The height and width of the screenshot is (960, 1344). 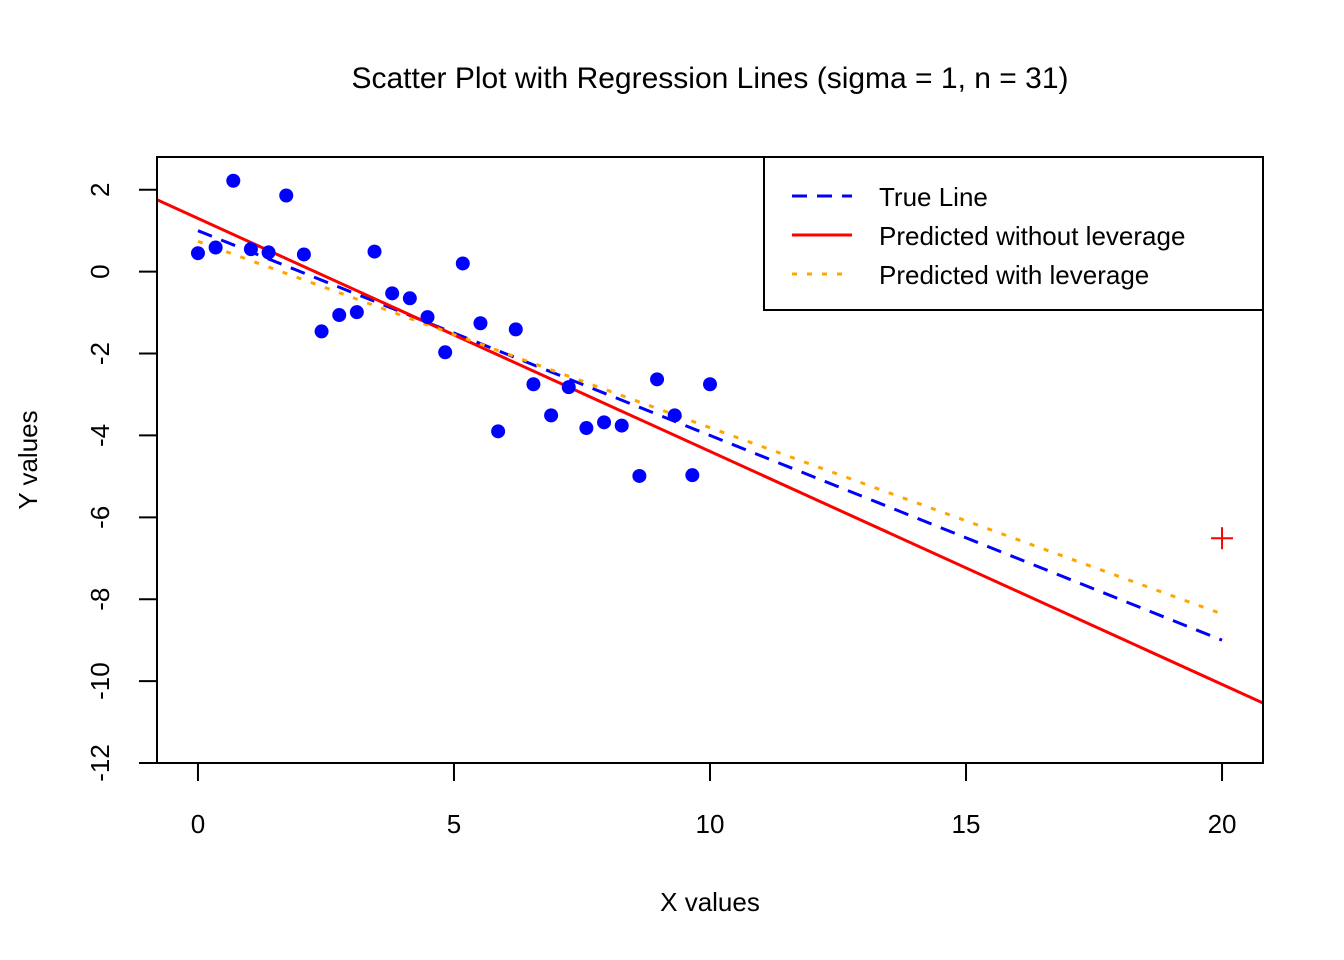 What do you see at coordinates (100, 271) in the screenshot?
I see `y-tick-label: 0` at bounding box center [100, 271].